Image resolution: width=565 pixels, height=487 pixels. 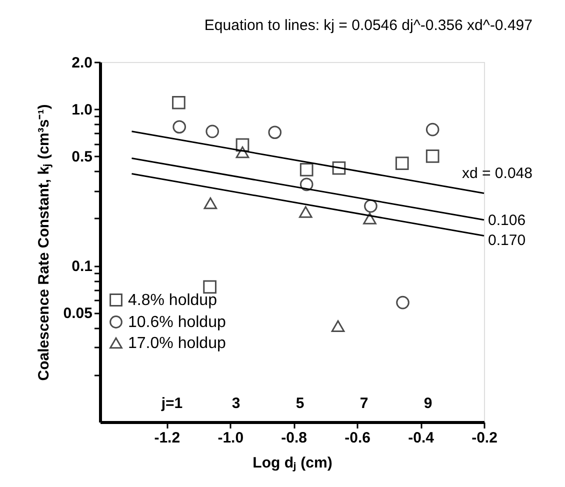 What do you see at coordinates (357, 438) in the screenshot?
I see `x-tick-label: -0.6` at bounding box center [357, 438].